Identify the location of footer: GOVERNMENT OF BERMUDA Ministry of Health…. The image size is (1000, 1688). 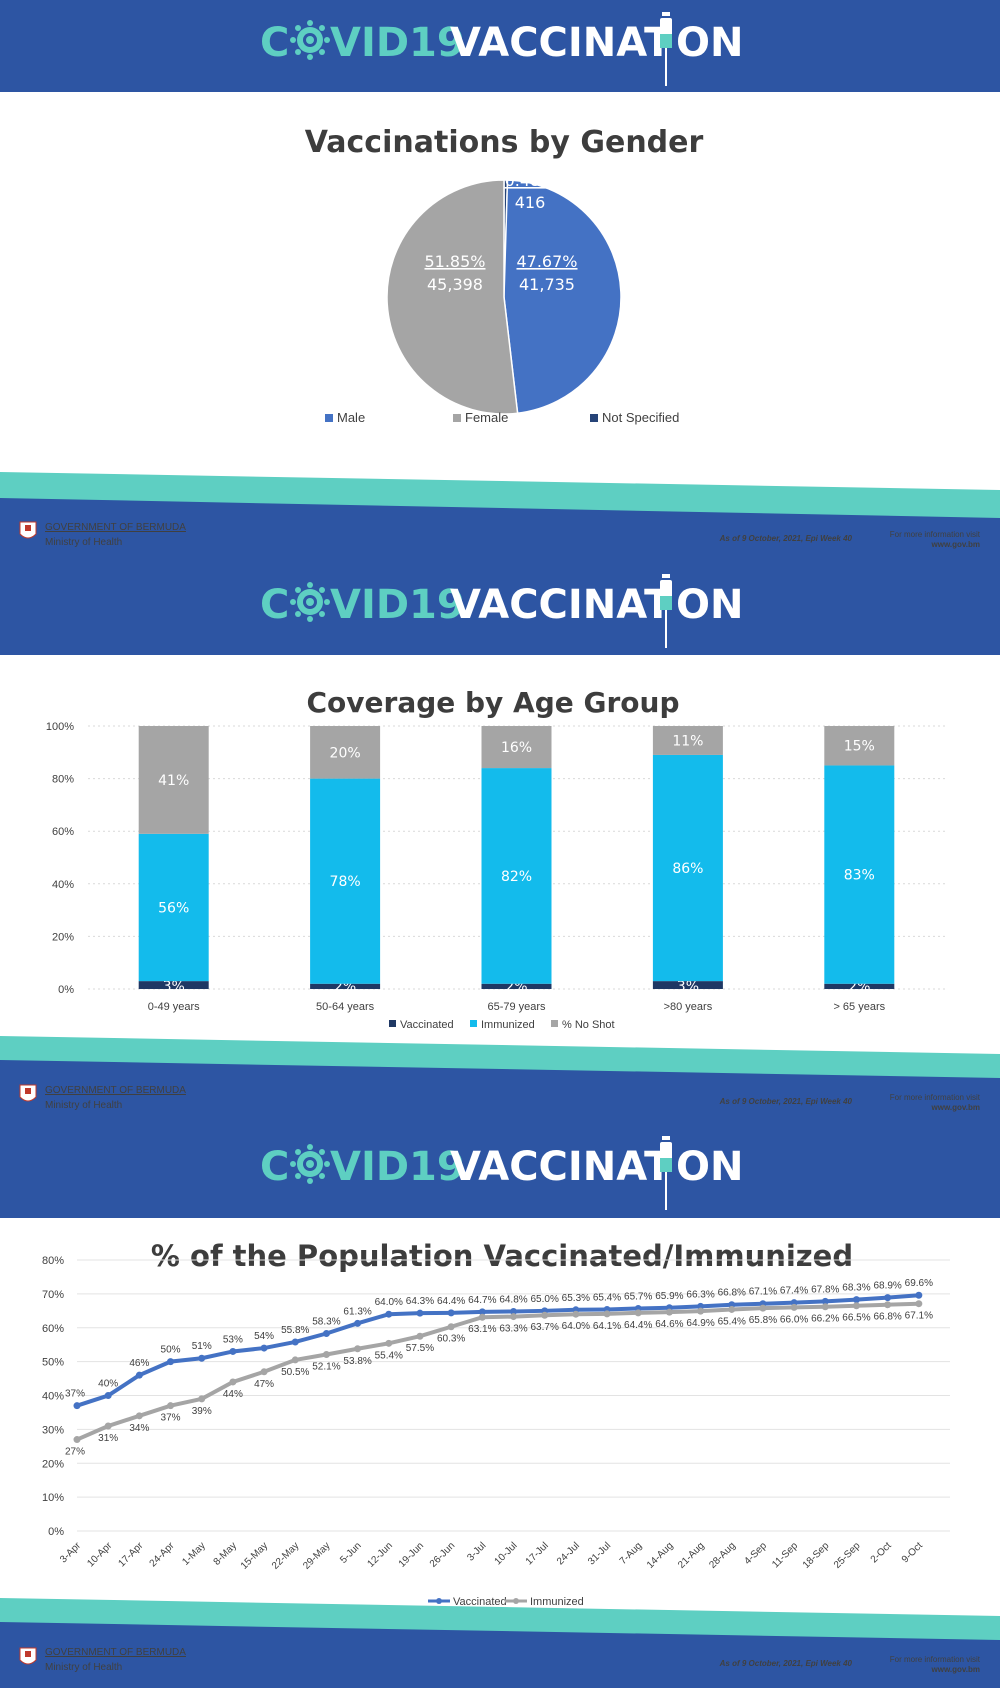
(500, 1643).